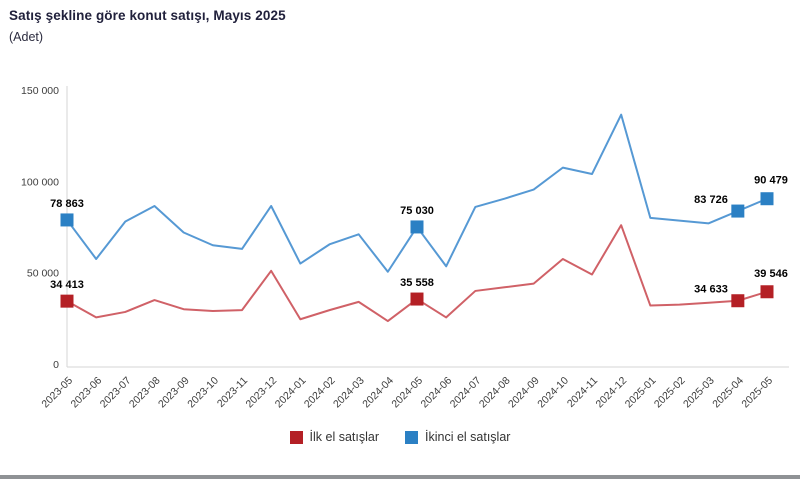  I want to click on y-tick-label: 150 000, so click(40, 91).